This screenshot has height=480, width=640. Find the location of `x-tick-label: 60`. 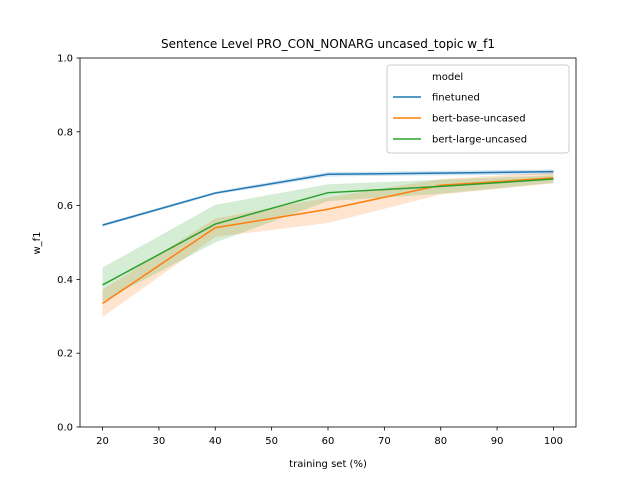

x-tick-label: 60 is located at coordinates (328, 441).